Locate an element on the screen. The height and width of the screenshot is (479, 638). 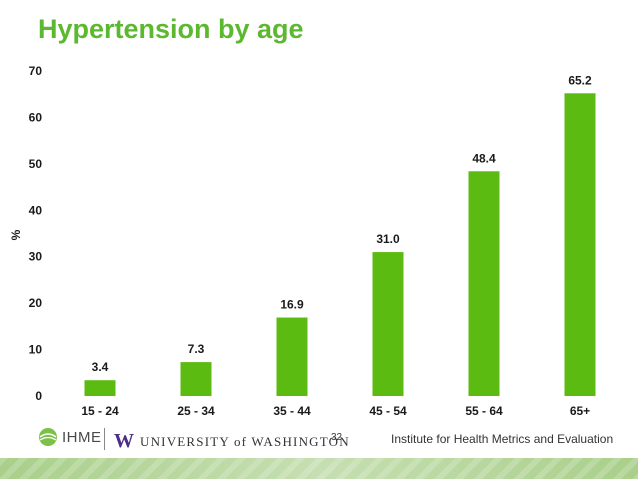
x-tick-label: 55 - 64 is located at coordinates (484, 411).